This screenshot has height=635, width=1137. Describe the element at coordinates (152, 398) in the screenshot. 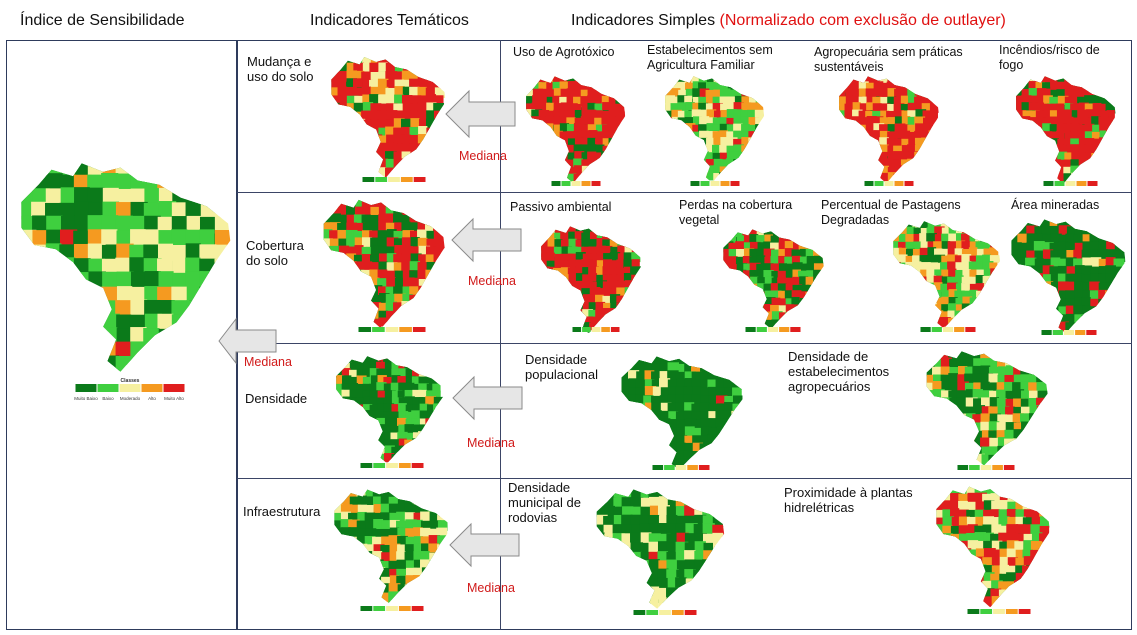

I see `legend-class-label: Alto` at that location.